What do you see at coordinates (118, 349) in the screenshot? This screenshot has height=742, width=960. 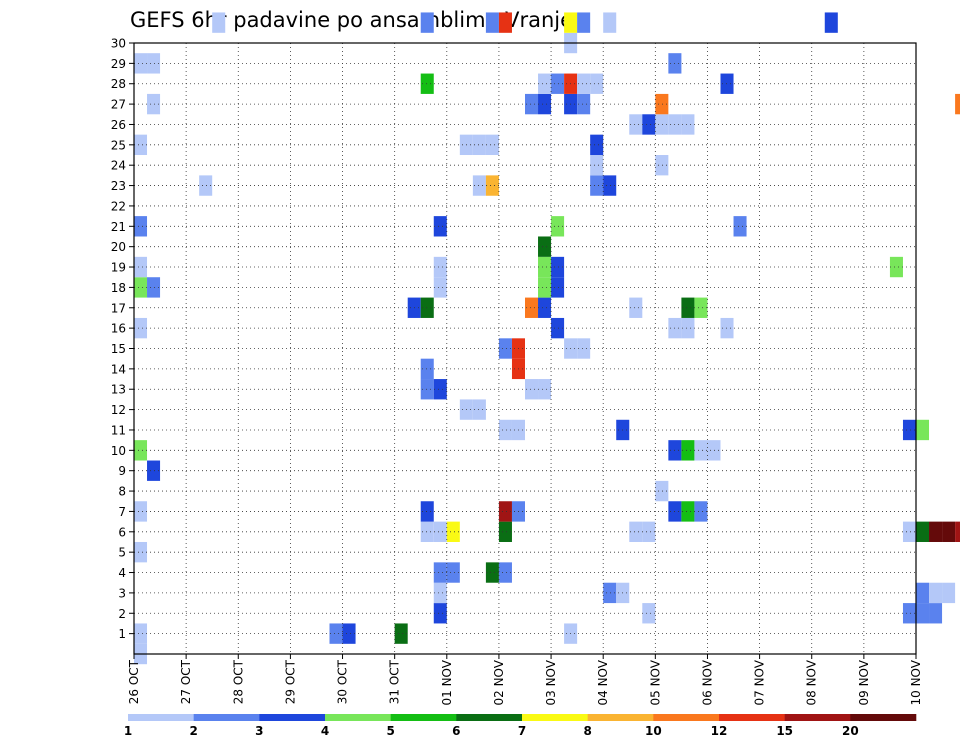 I see `y-tick-label: 15` at bounding box center [118, 349].